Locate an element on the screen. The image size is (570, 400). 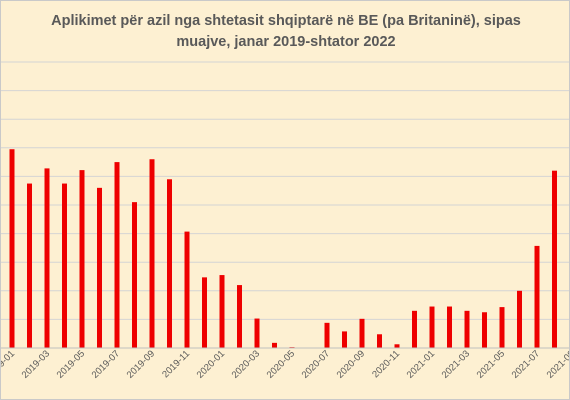
x-tick-label: 2019-01 is located at coordinates (9, 364).